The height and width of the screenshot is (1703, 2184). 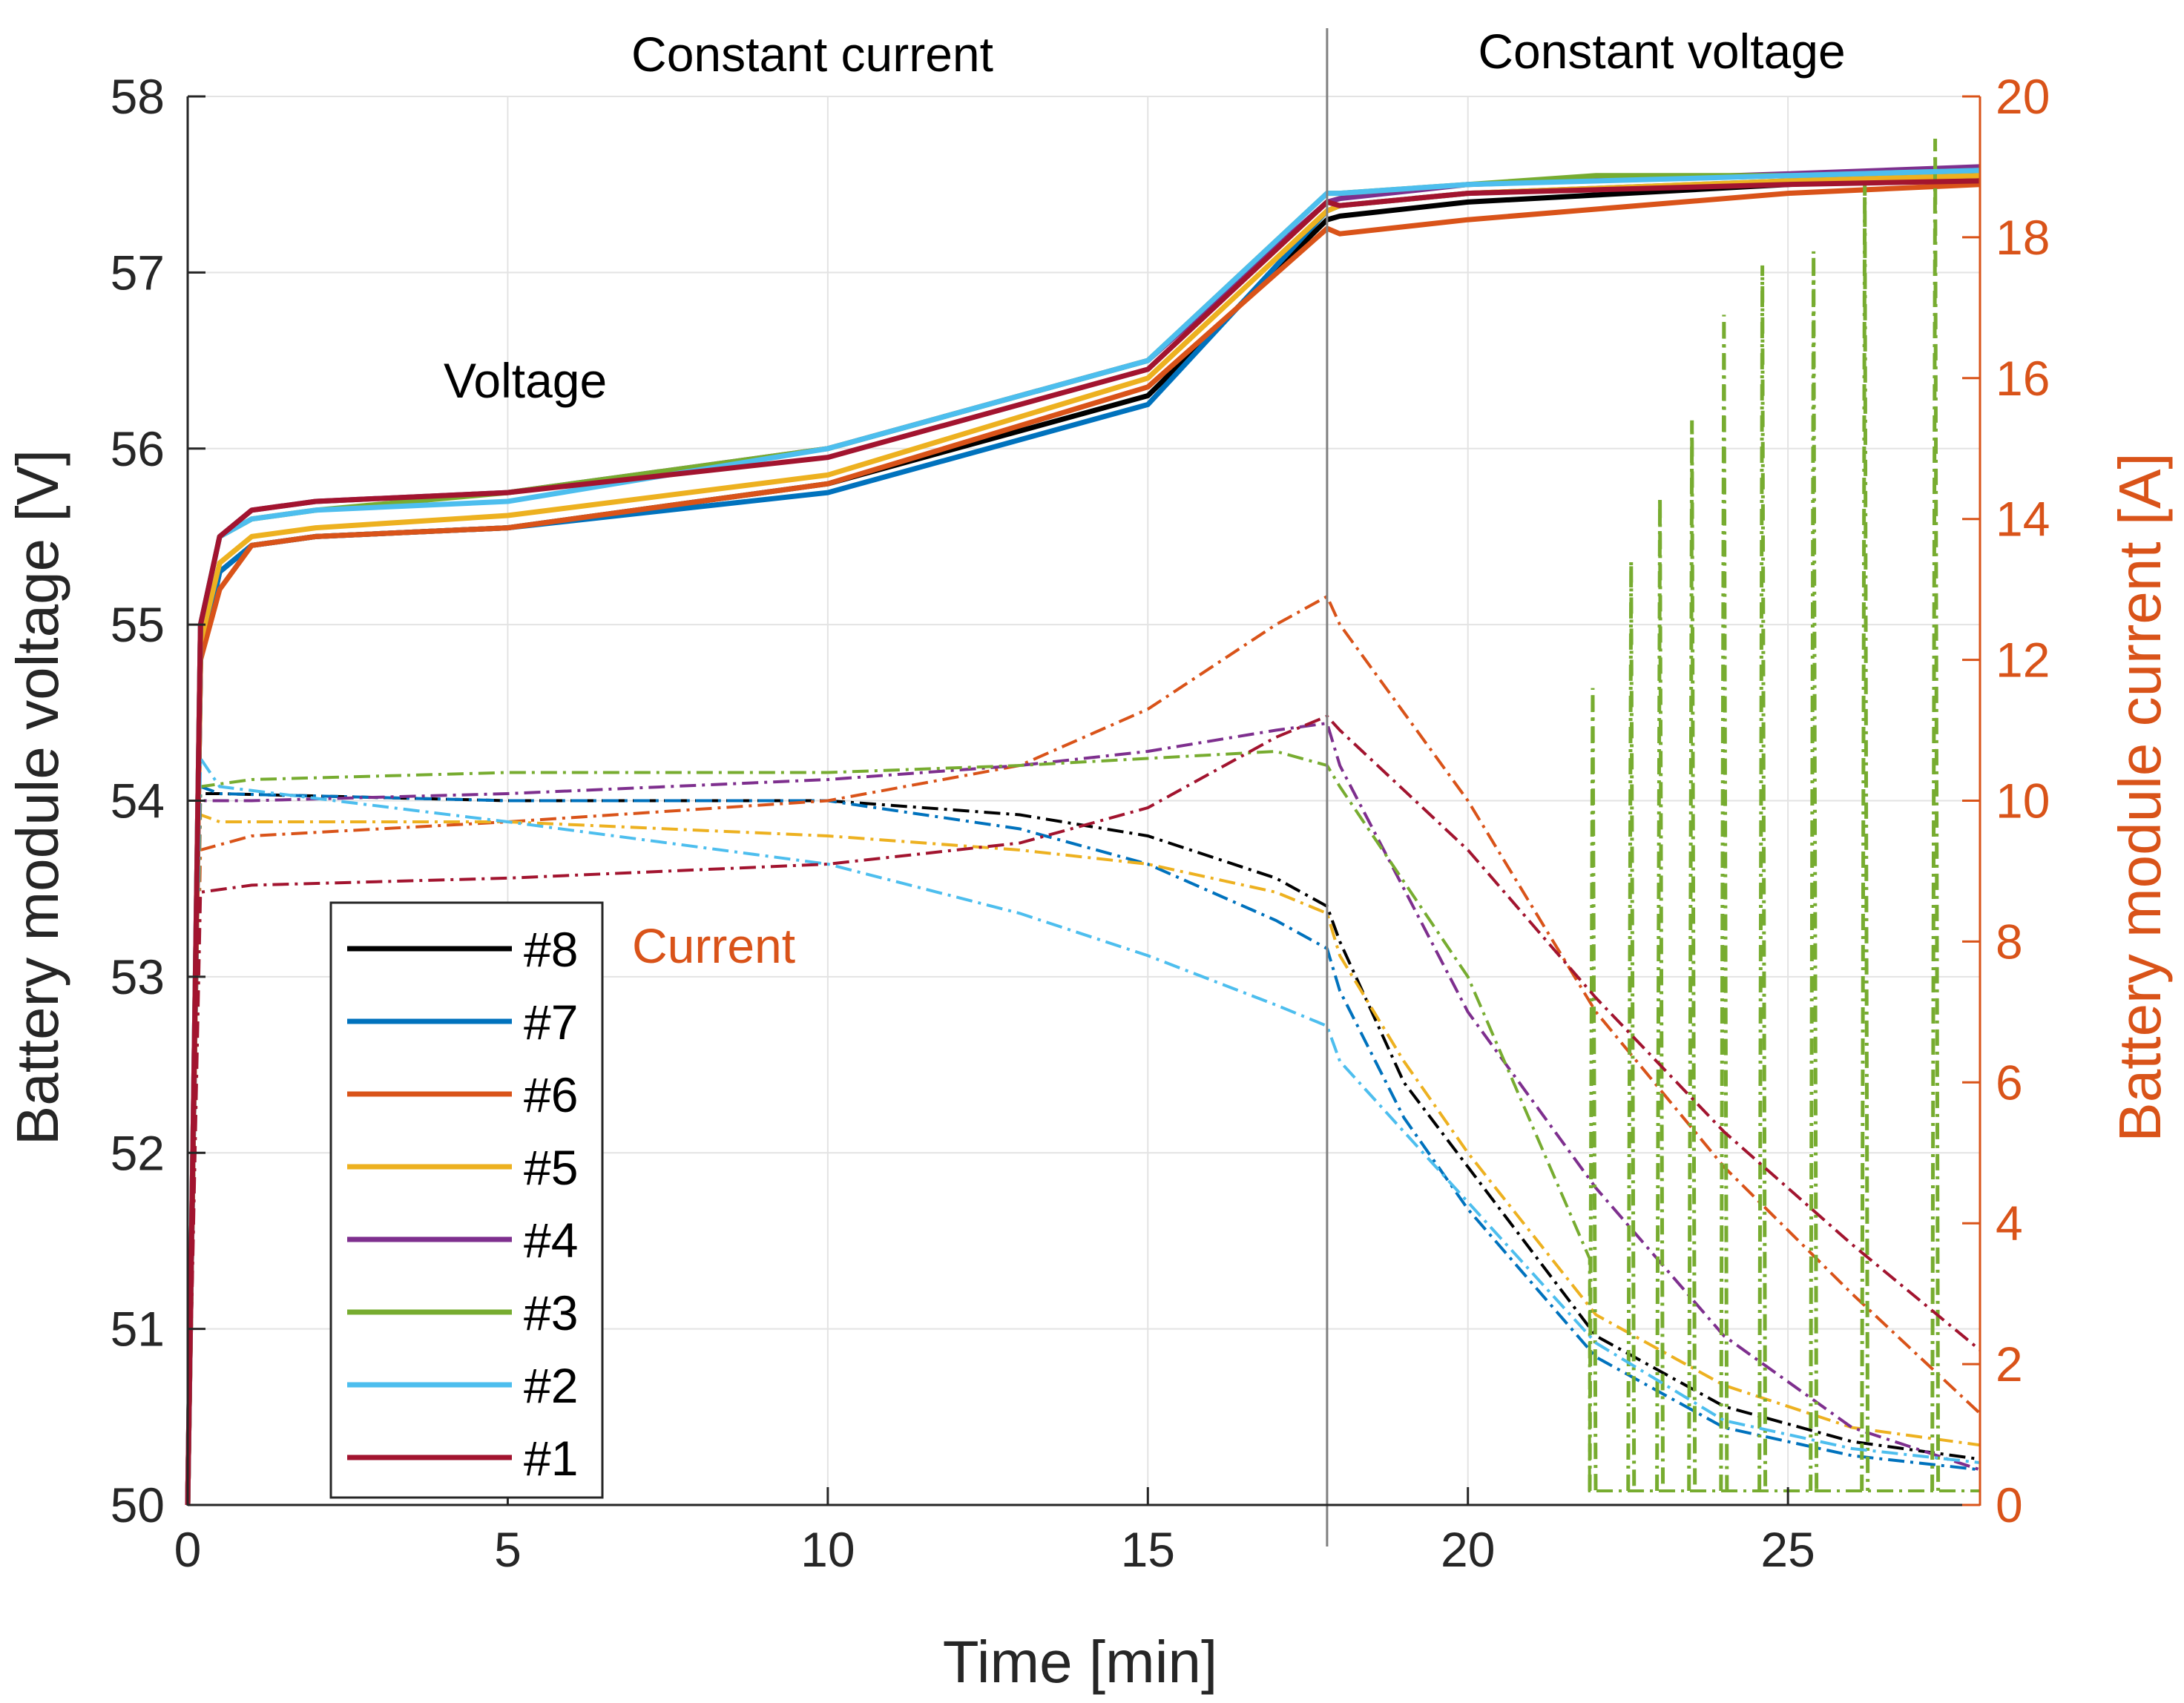 I want to click on legend-label: #4, so click(x=551, y=1240).